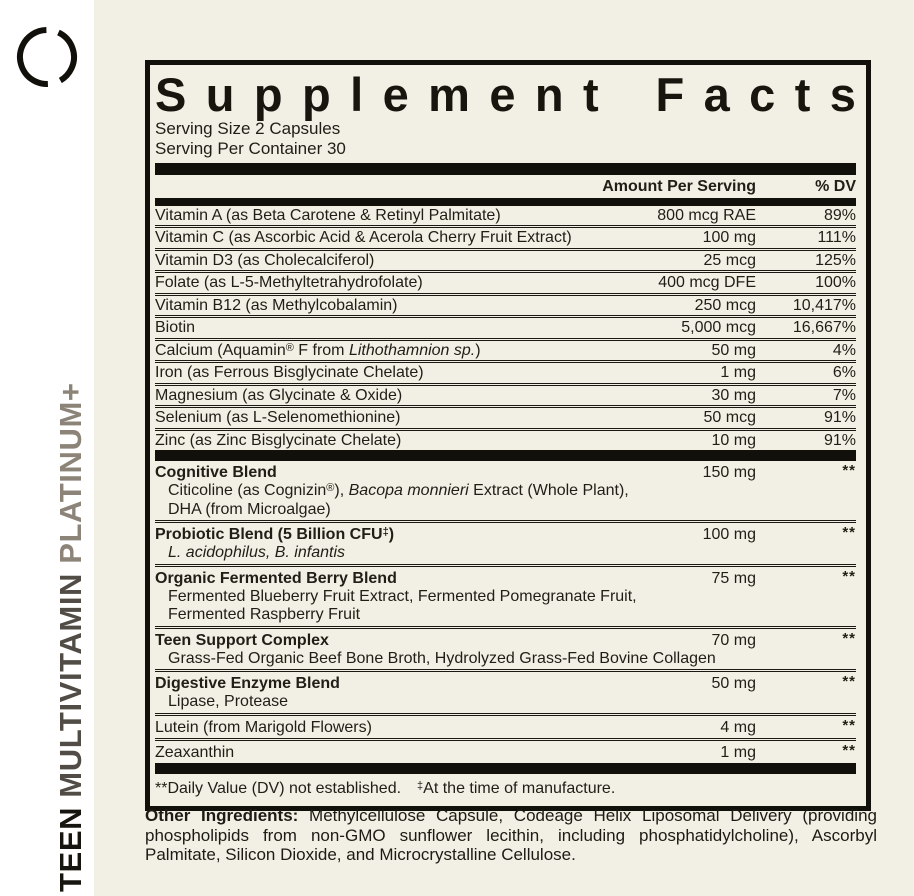 The height and width of the screenshot is (896, 914). Describe the element at coordinates (265, 260) in the screenshot. I see `ingredient-name: Vitamin D3 (as Cholecalciferol)` at that location.